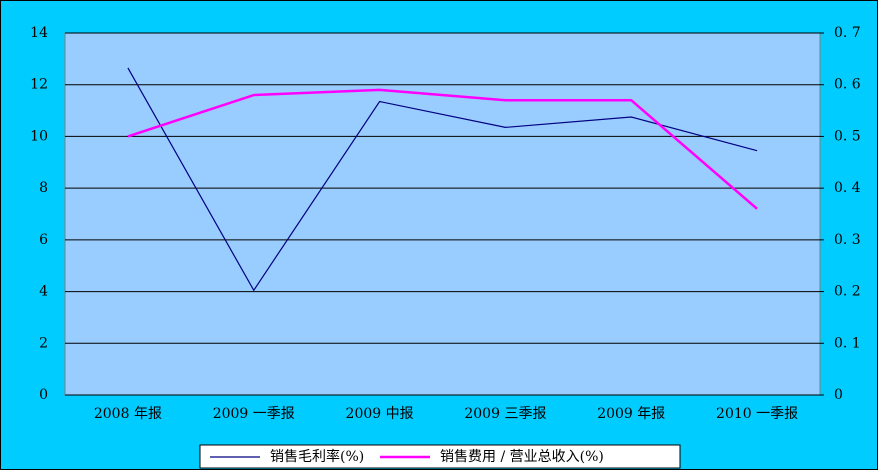 This screenshot has height=470, width=878. What do you see at coordinates (39, 33) in the screenshot?
I see `y-tick-label: 14` at bounding box center [39, 33].